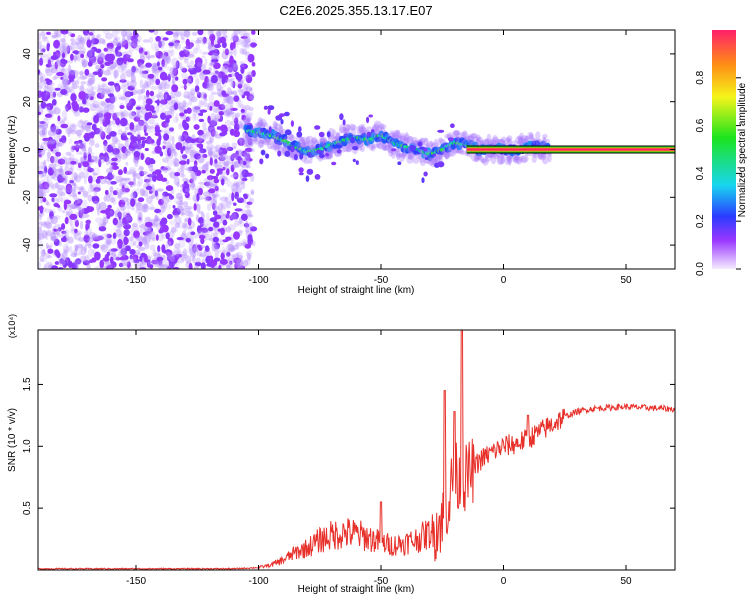 This screenshot has height=600, width=750. What do you see at coordinates (27, 244) in the screenshot?
I see `spectrogram-y-tick-label: -40` at bounding box center [27, 244].